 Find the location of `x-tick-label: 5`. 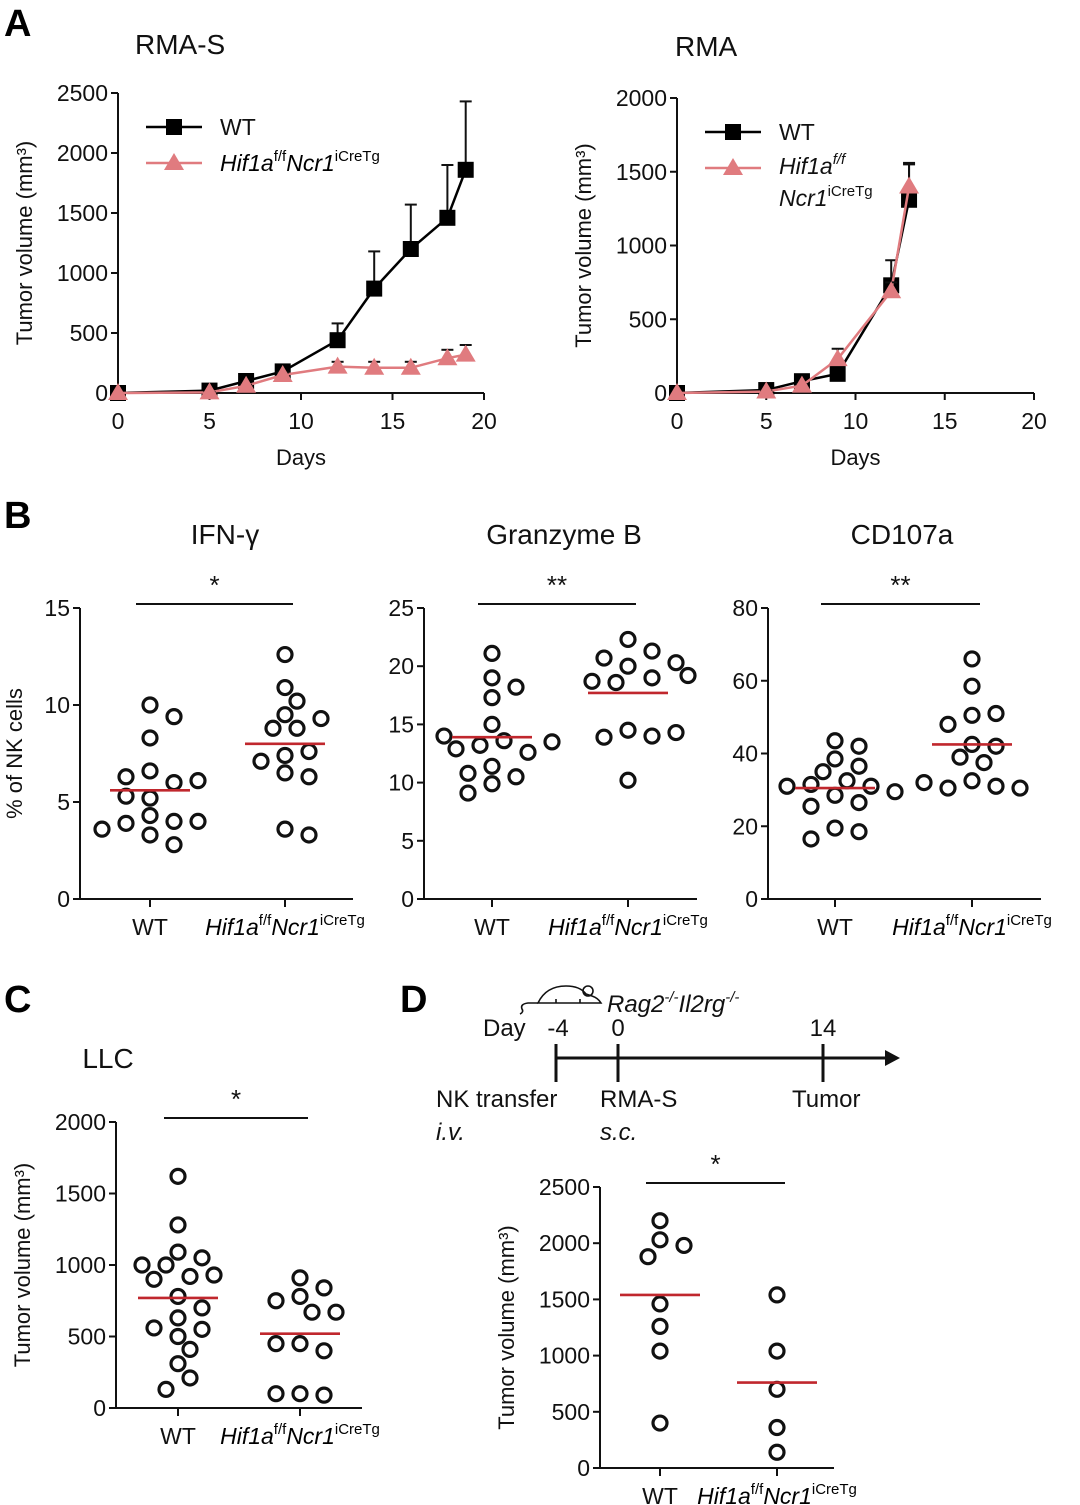

x-tick-label: 5 is located at coordinates (766, 421).